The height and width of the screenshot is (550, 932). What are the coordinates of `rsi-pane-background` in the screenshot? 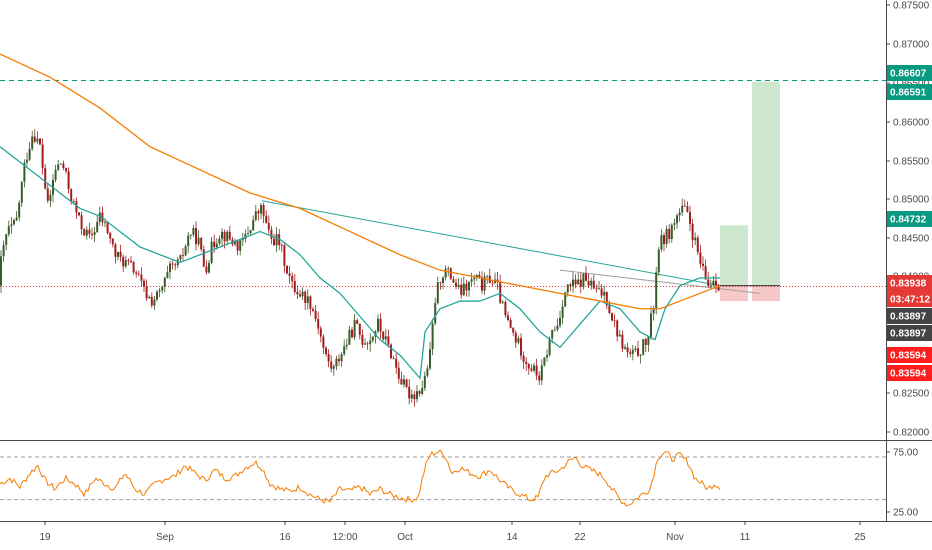 It's located at (443, 481).